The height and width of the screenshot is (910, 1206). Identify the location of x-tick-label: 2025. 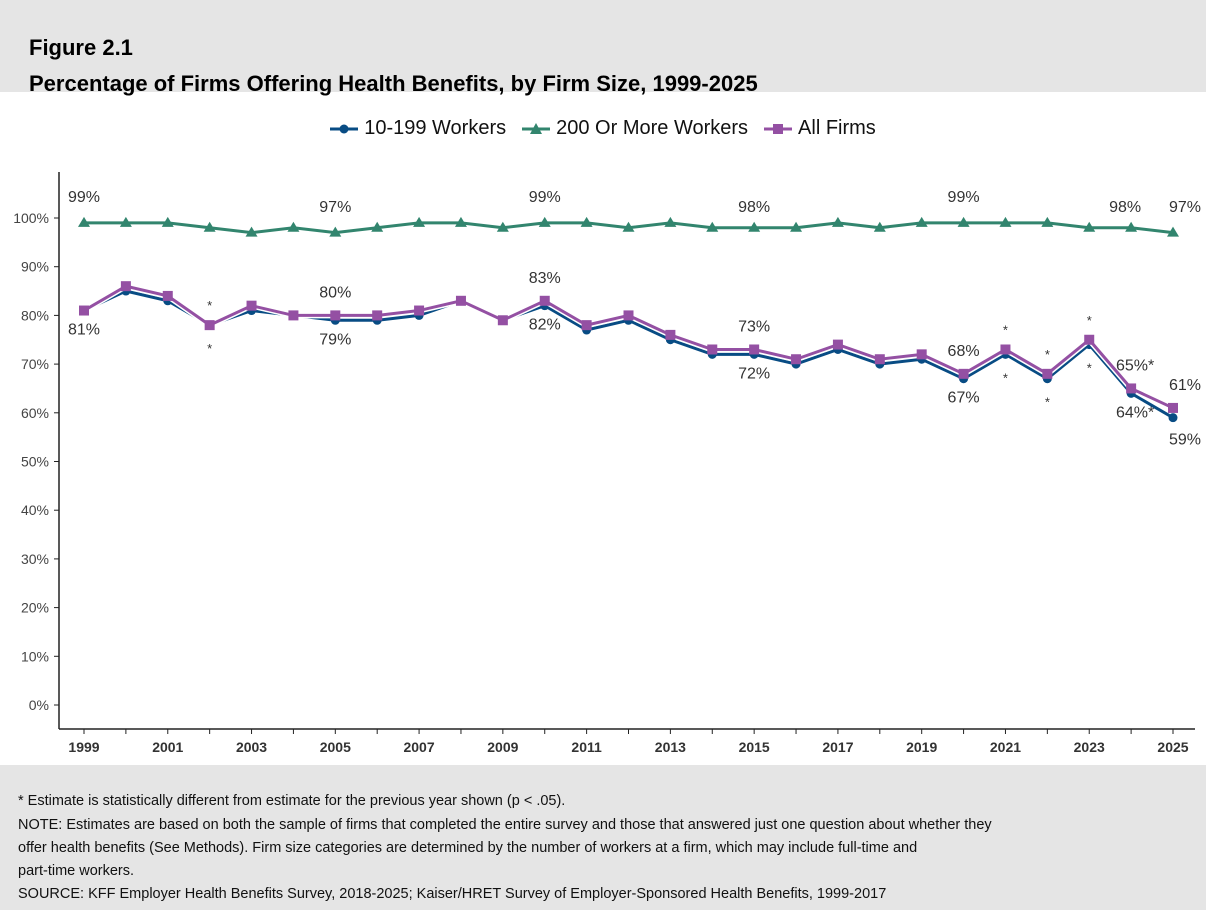
(1172, 747).